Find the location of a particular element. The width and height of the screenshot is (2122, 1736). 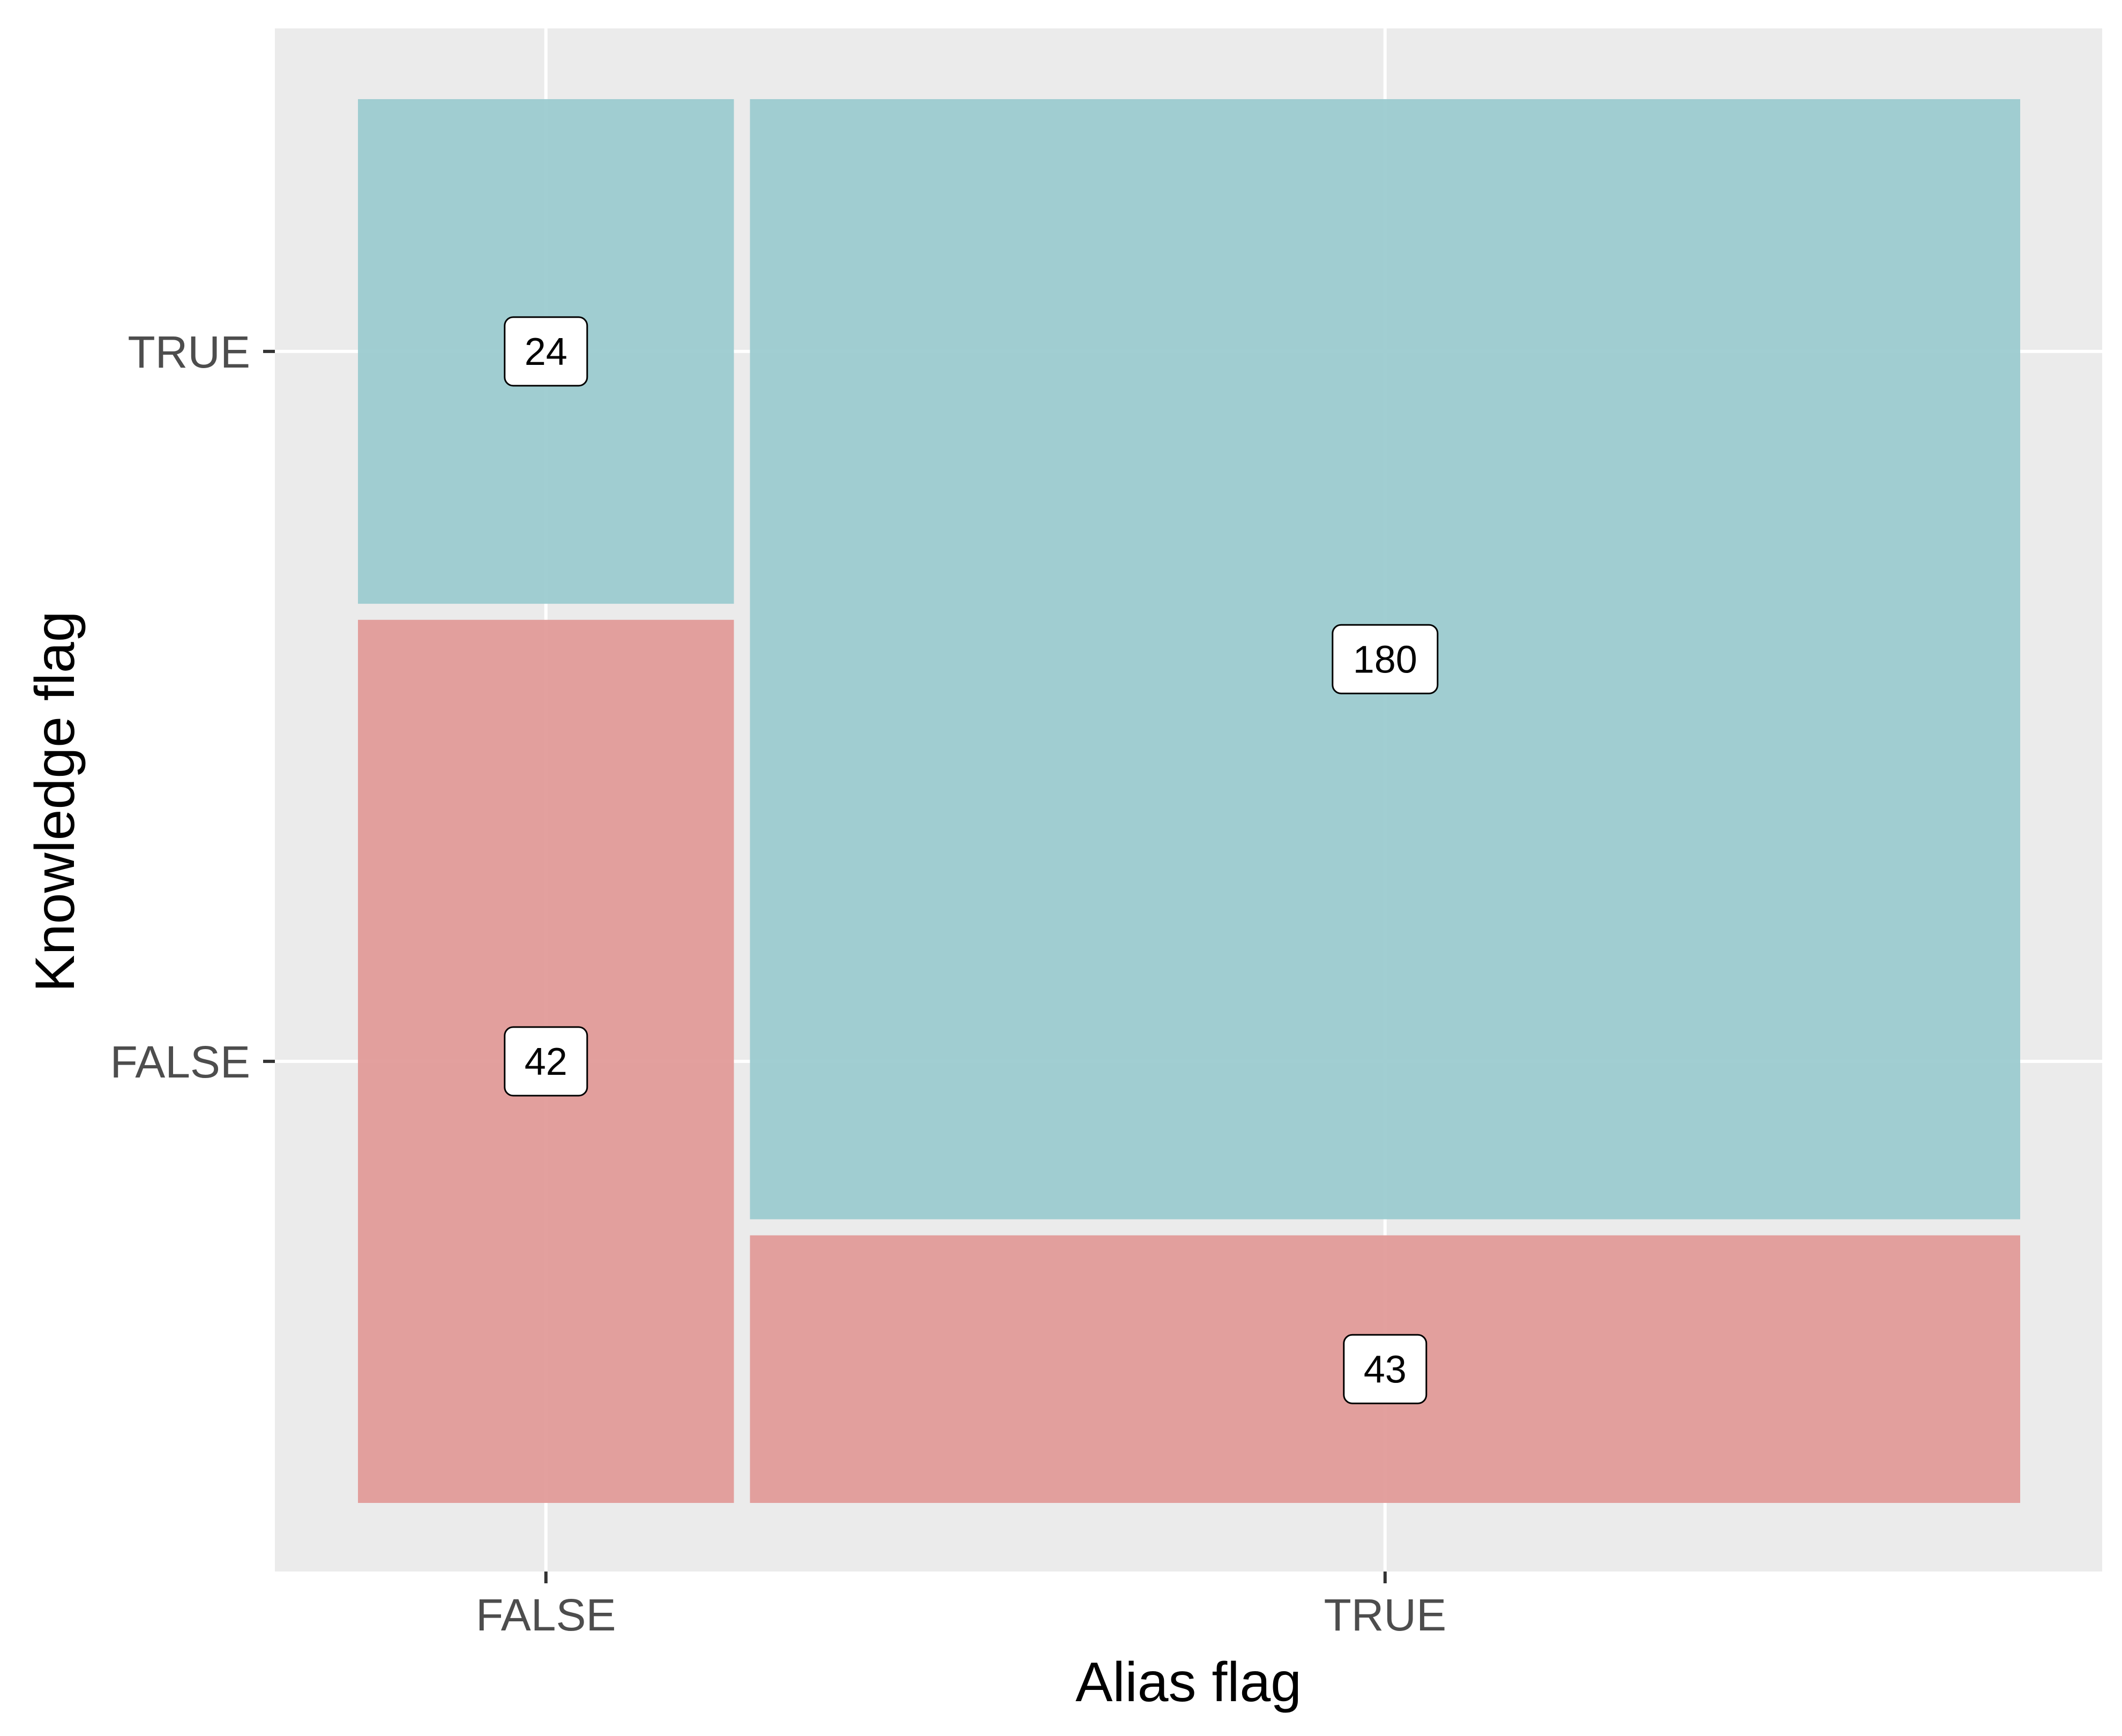

data-label-value: 43 is located at coordinates (1385, 1369).